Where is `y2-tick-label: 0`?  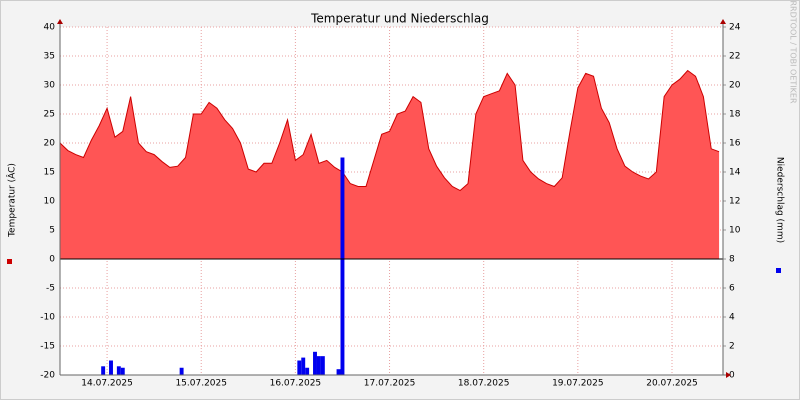 y2-tick-label: 0 is located at coordinates (732, 376).